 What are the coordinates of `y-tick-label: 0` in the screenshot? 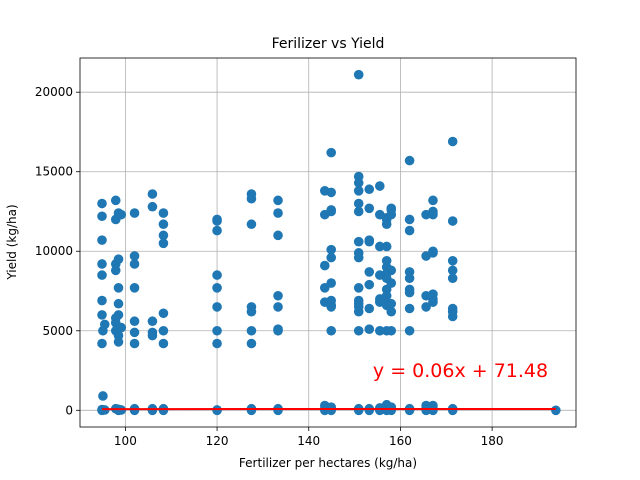 It's located at (69, 410).